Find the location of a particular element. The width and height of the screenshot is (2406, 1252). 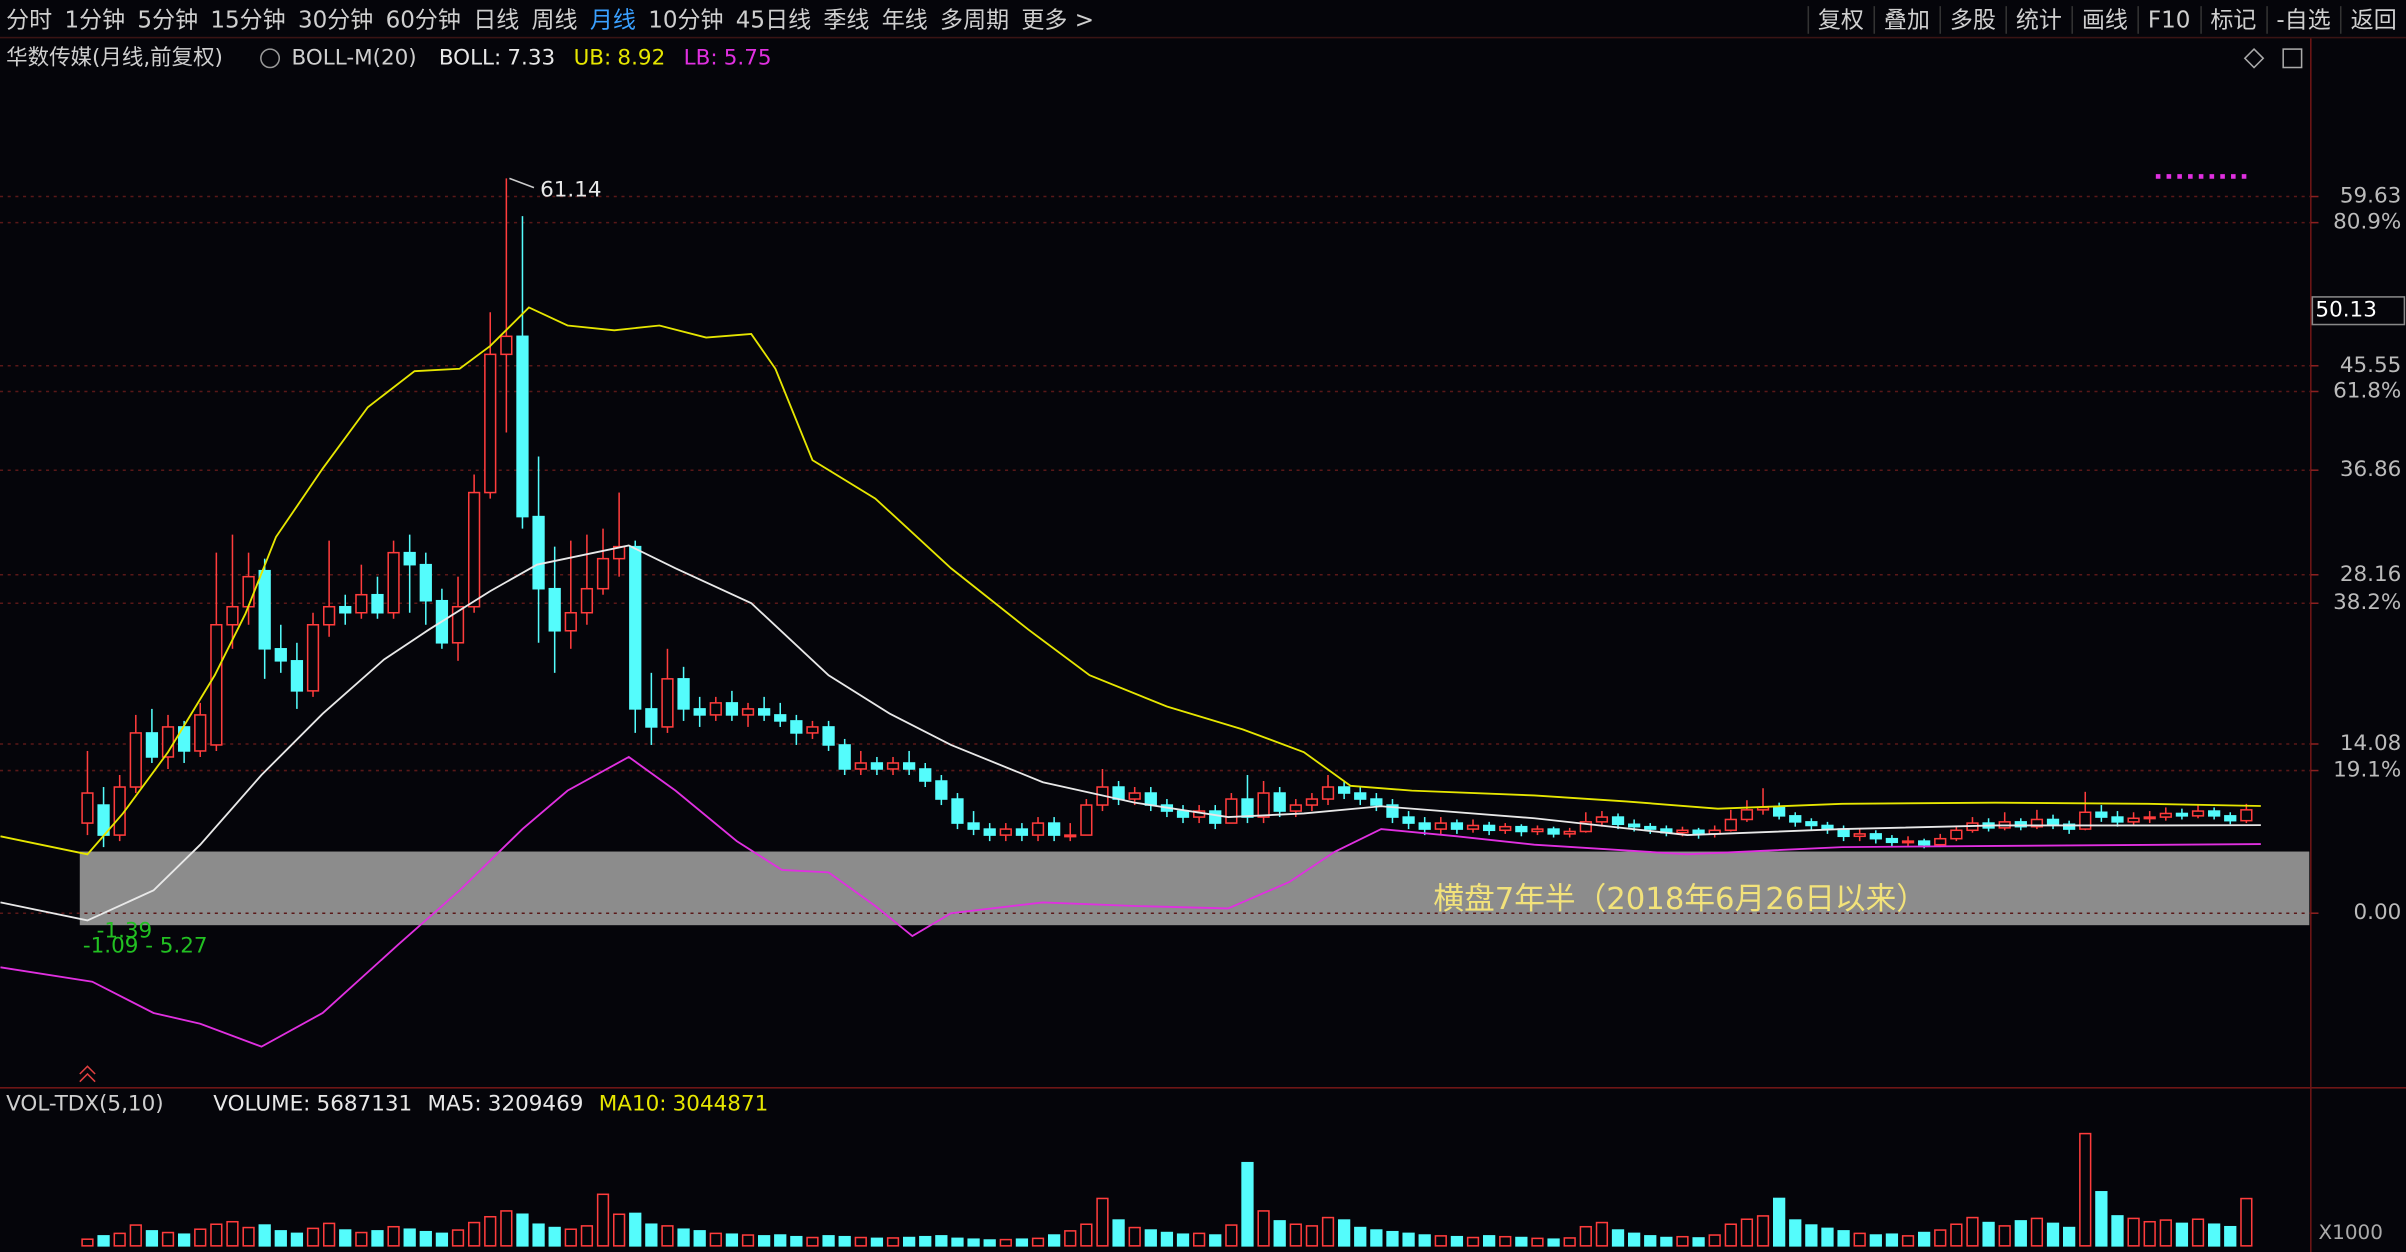

y-tick-label: 36.86 is located at coordinates (2370, 469).